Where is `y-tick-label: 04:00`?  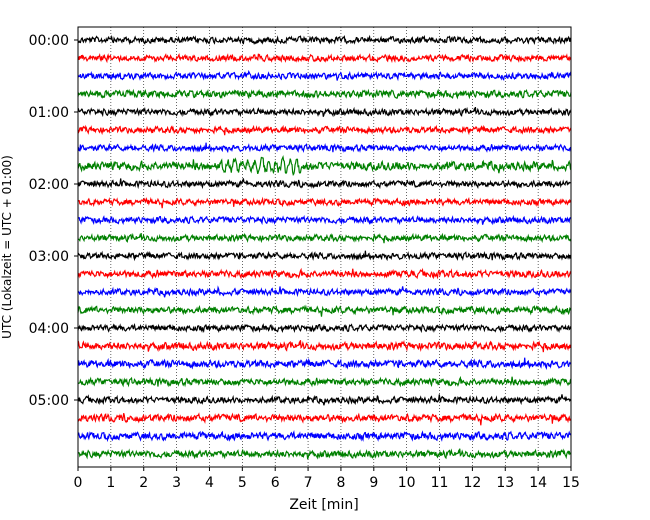 y-tick-label: 04:00 is located at coordinates (49, 329).